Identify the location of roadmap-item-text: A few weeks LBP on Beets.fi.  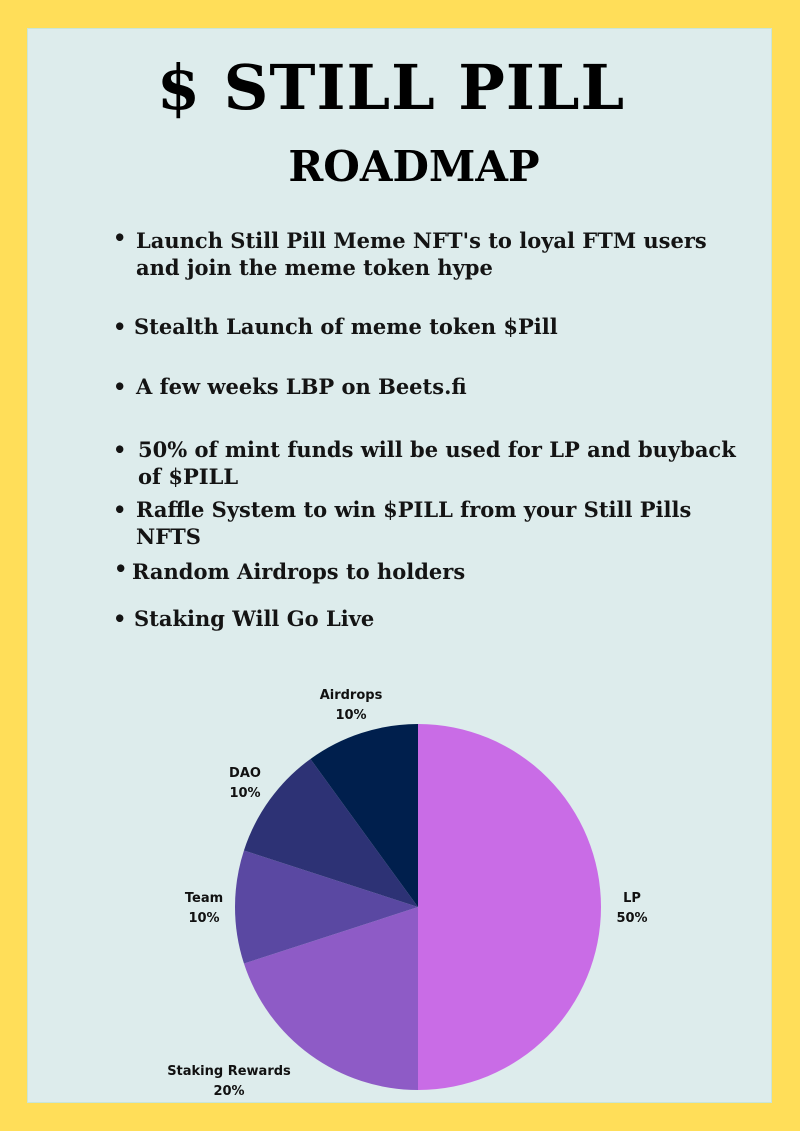
(301, 386).